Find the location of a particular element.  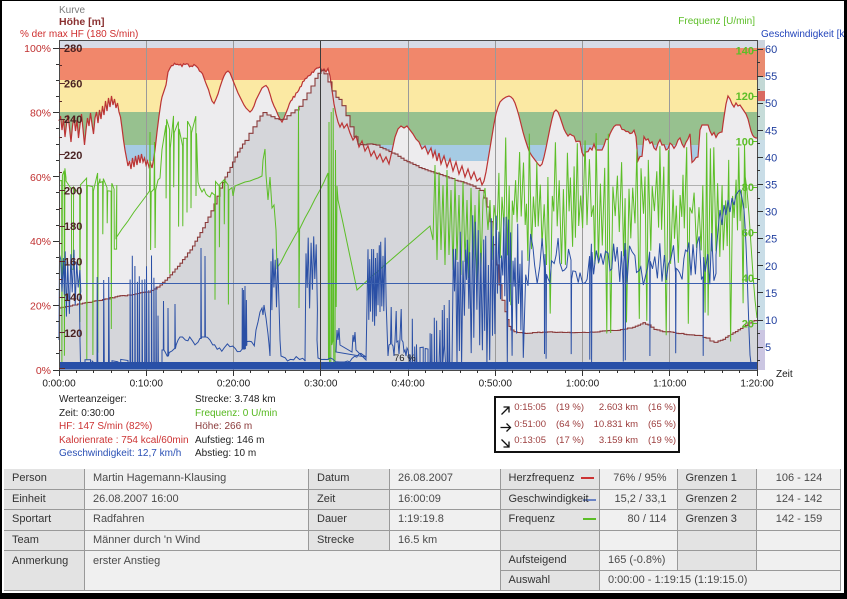

svg-text: 76 % is located at coordinates (405, 358).